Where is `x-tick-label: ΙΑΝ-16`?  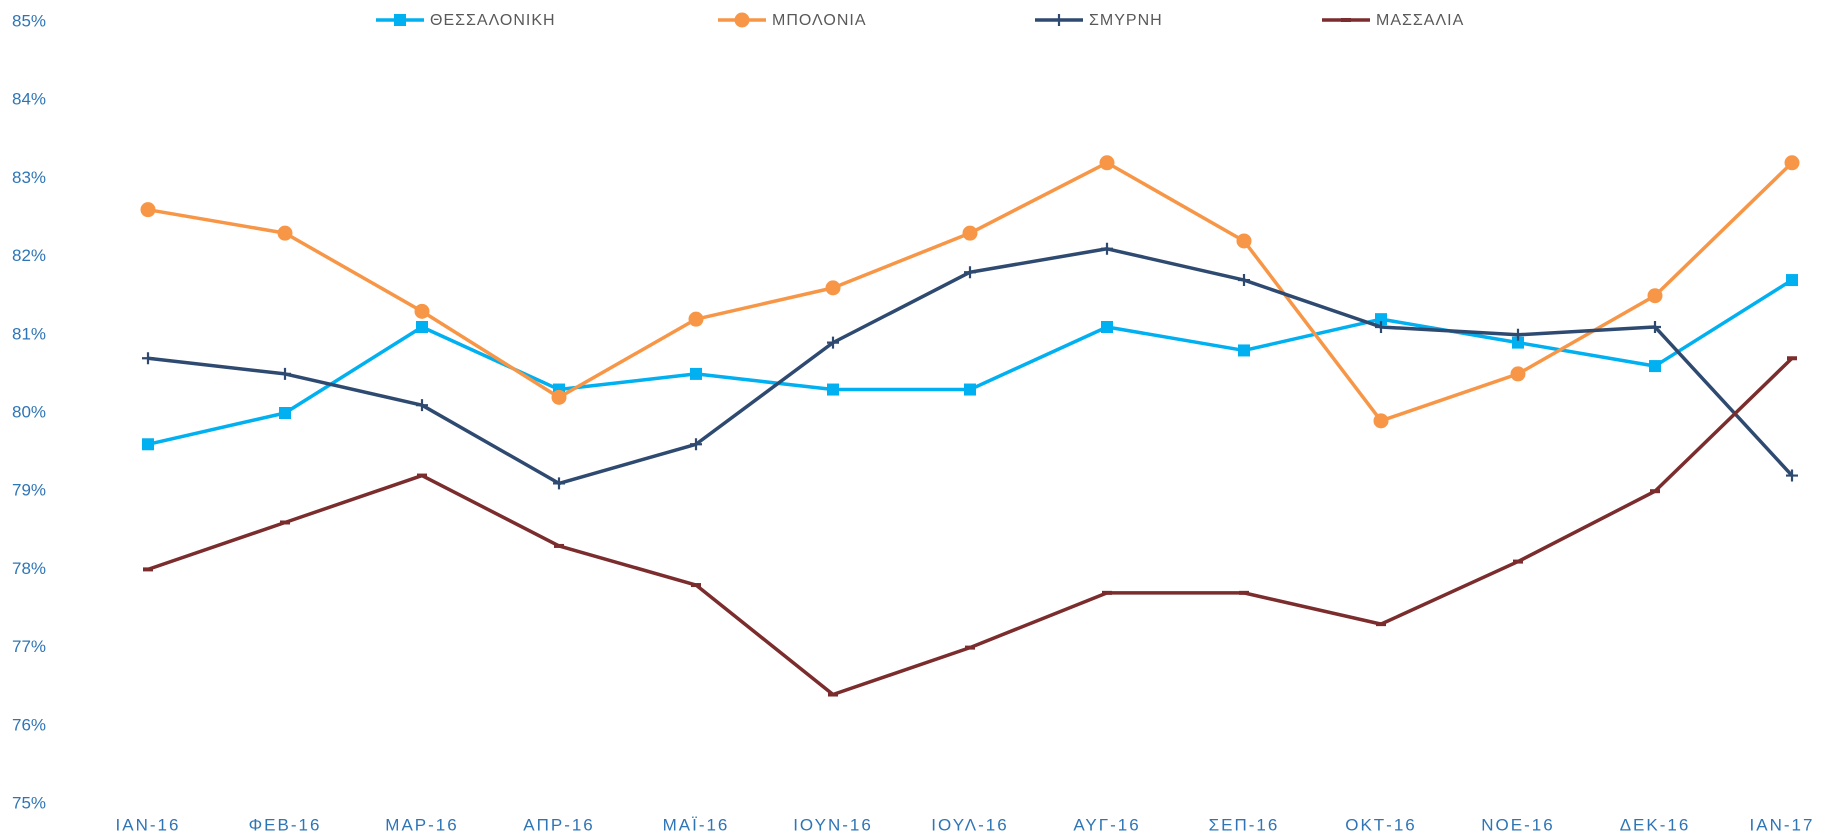 x-tick-label: ΙΑΝ-16 is located at coordinates (148, 824).